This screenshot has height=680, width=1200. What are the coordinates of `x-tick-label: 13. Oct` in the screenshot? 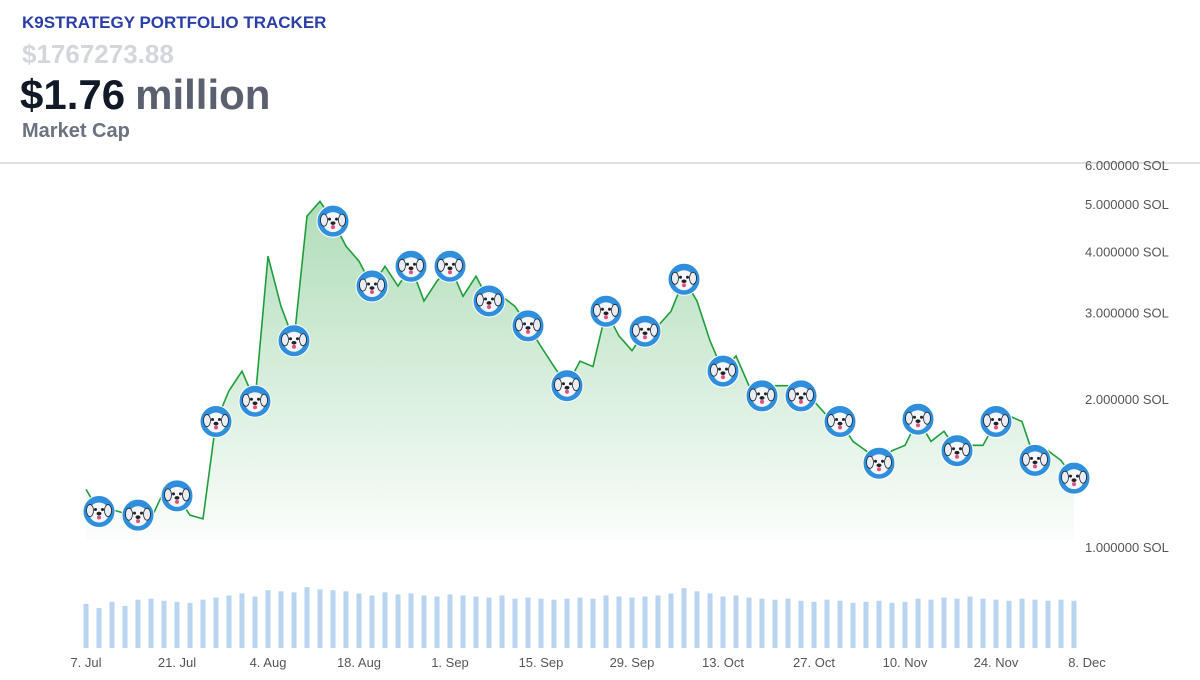 It's located at (723, 662).